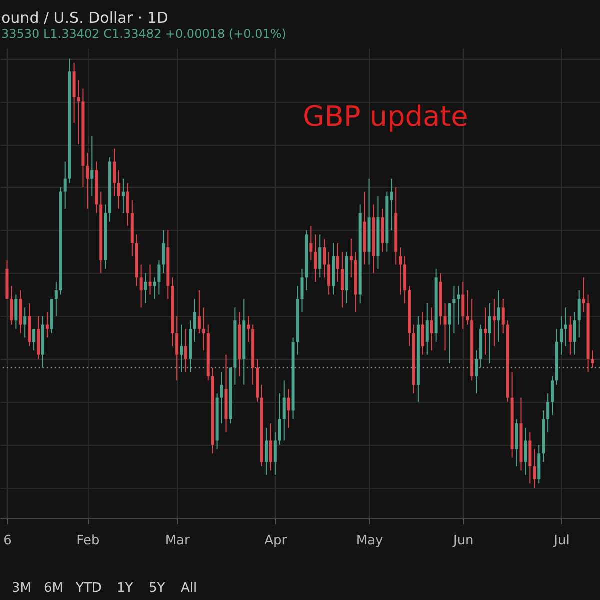 This screenshot has width=600, height=600. What do you see at coordinates (88, 588) in the screenshot?
I see `text: YTD` at bounding box center [88, 588].